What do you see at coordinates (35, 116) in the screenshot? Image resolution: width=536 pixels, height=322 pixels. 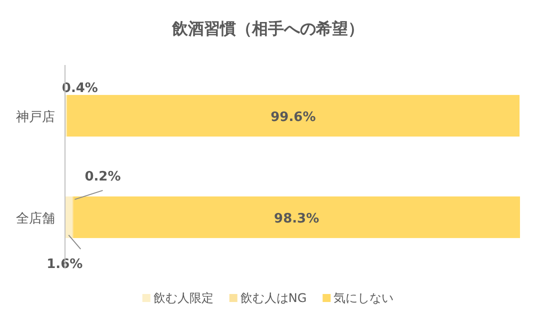 I see `y-tick-label: 神戸店` at bounding box center [35, 116].